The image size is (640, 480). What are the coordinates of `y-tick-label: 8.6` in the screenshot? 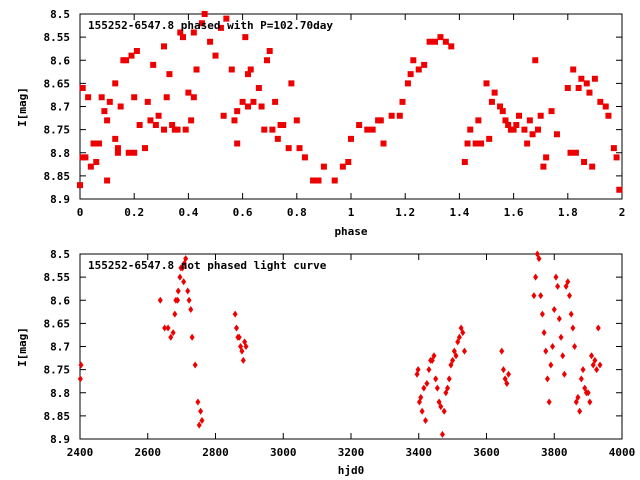 It's located at (60, 60).